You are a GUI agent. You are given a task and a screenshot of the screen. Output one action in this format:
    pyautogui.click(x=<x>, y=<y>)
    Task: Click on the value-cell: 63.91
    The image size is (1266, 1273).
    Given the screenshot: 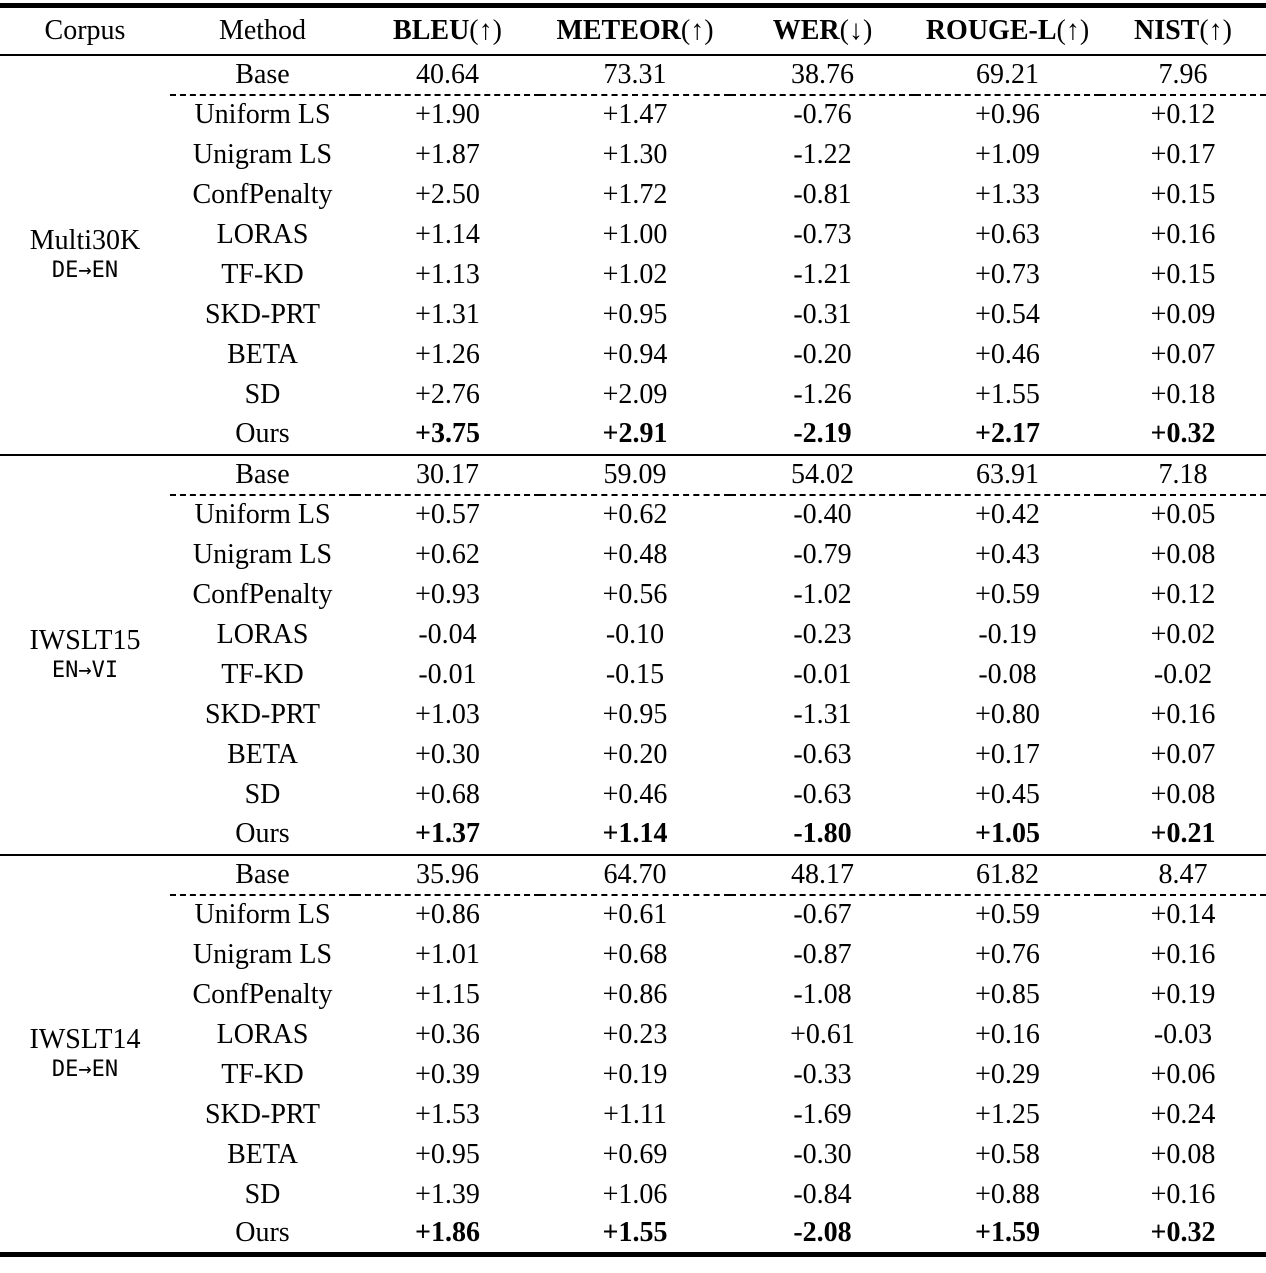 What is the action you would take?
    pyautogui.click(x=1007, y=474)
    